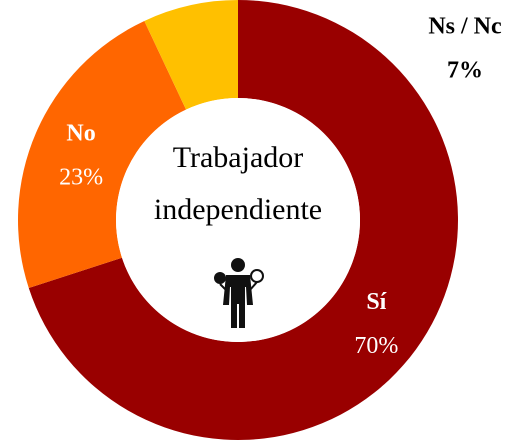  I want to click on slice-label: No, so click(80, 134).